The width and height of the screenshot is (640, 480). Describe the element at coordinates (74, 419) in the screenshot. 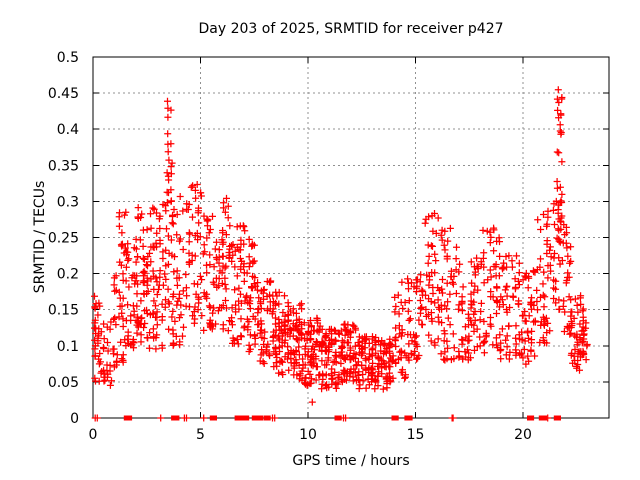

I see `y-tick-label: 0` at that location.